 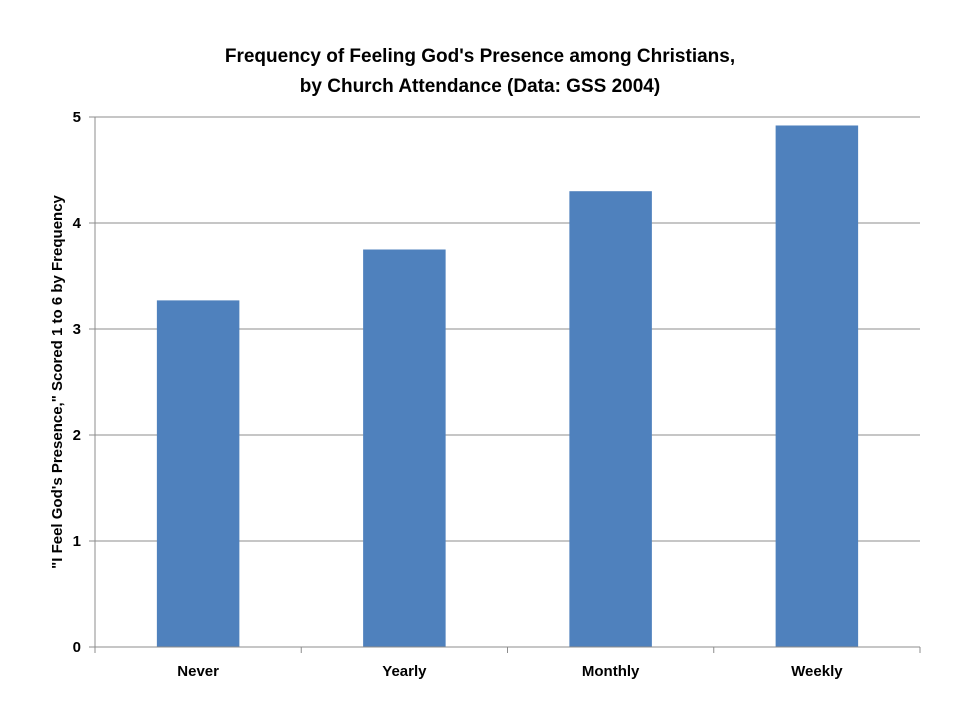 I want to click on y-tick-label: 3, so click(x=77, y=329).